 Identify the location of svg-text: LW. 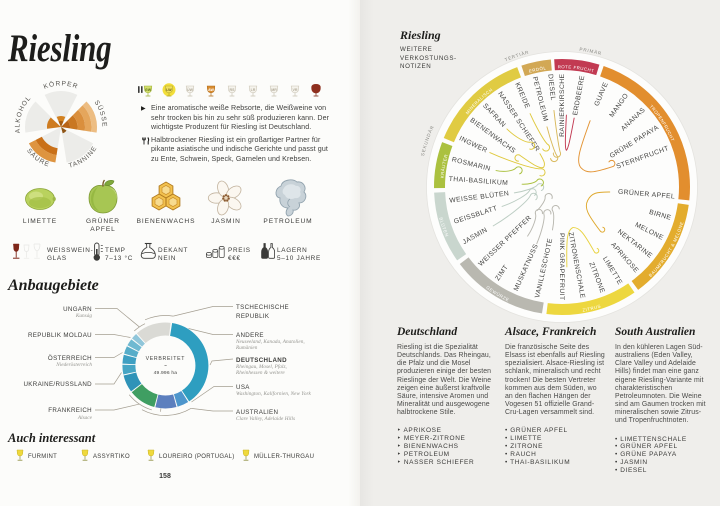
(169, 90).